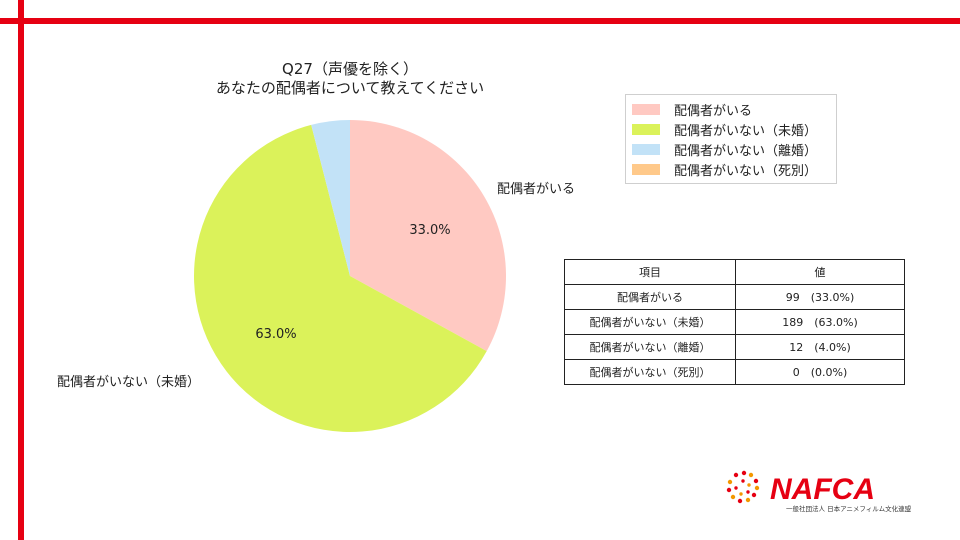 This screenshot has width=960, height=540. What do you see at coordinates (650, 272) in the screenshot?
I see `table-header-item: 項目` at bounding box center [650, 272].